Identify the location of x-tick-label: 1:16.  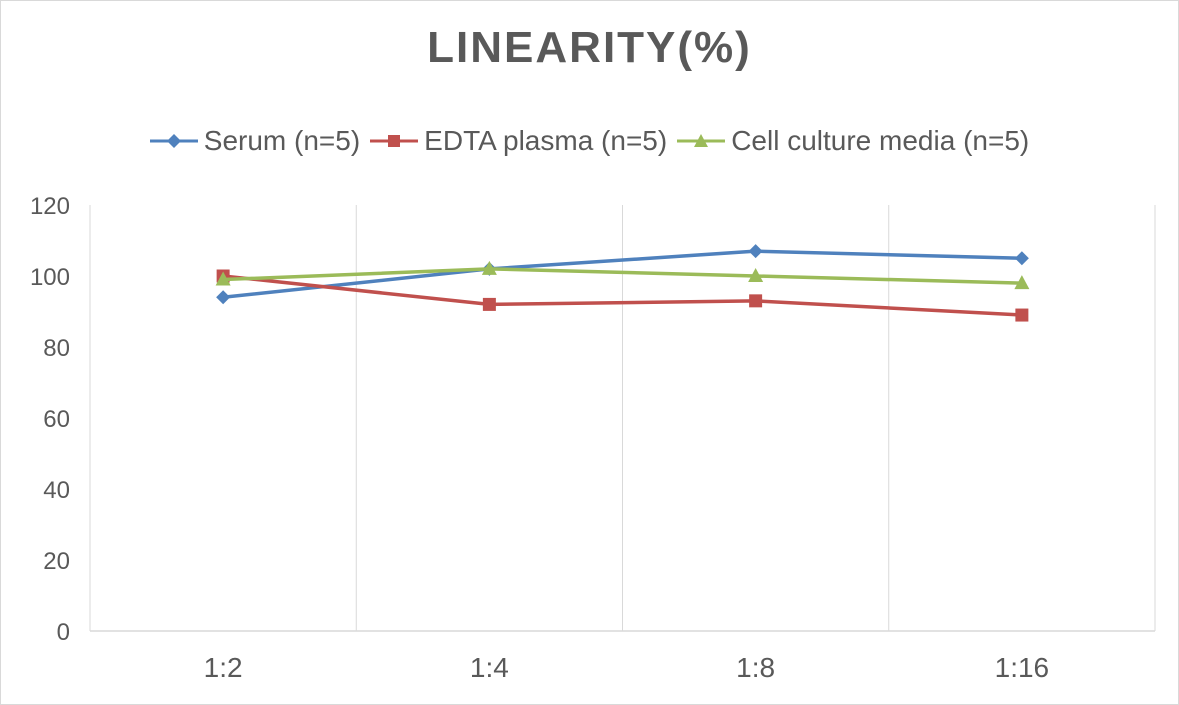
(1022, 667).